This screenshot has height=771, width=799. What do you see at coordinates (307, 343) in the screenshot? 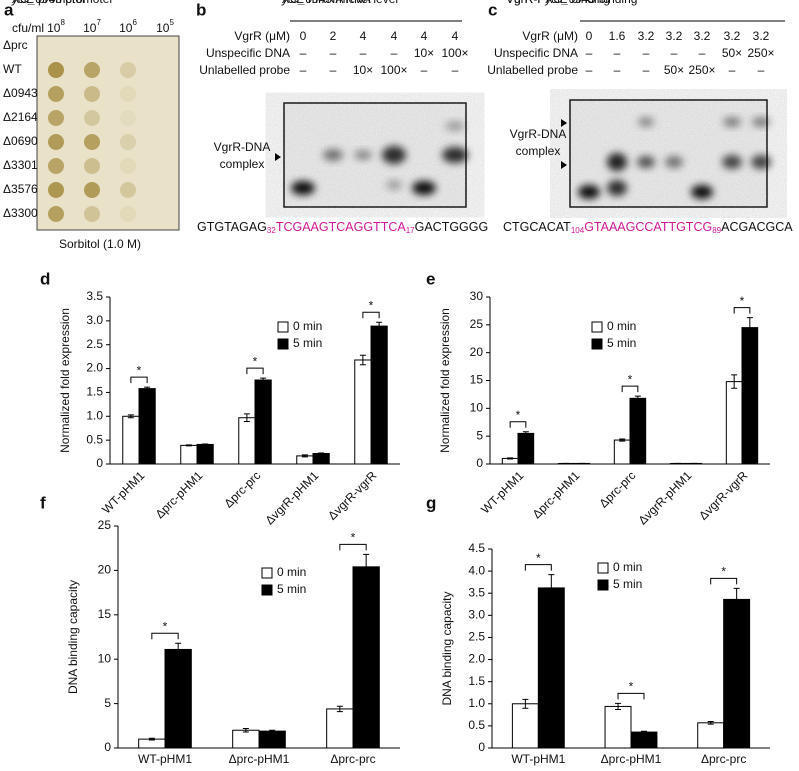
I see `legend-label: 5 min` at bounding box center [307, 343].